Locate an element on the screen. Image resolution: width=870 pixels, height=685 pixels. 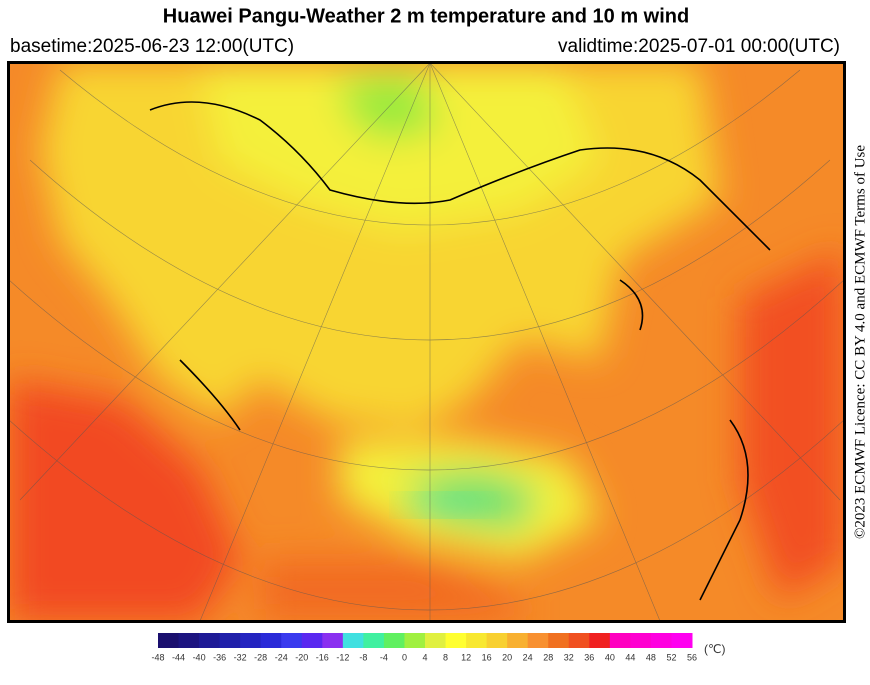
colorbar-label: -32 is located at coordinates (240, 657).